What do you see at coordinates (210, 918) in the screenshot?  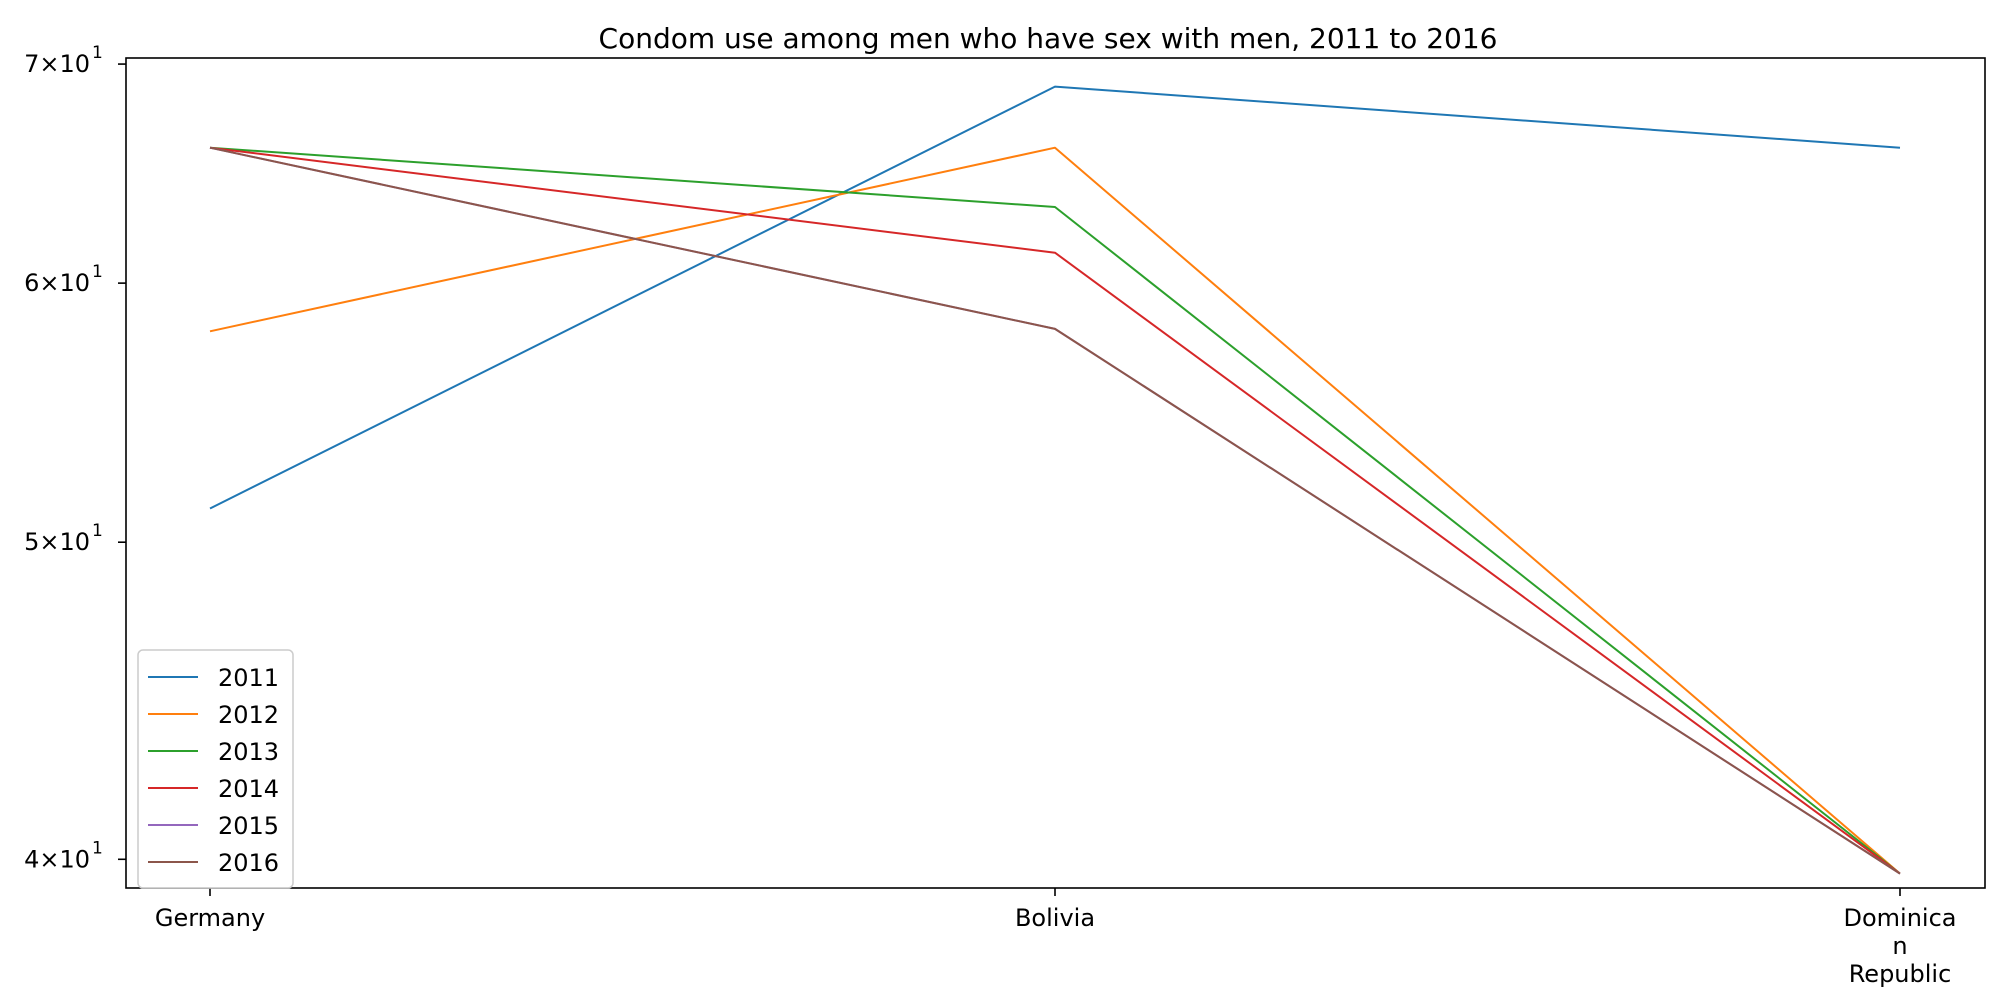 I see `x-tick-label: Germany` at bounding box center [210, 918].